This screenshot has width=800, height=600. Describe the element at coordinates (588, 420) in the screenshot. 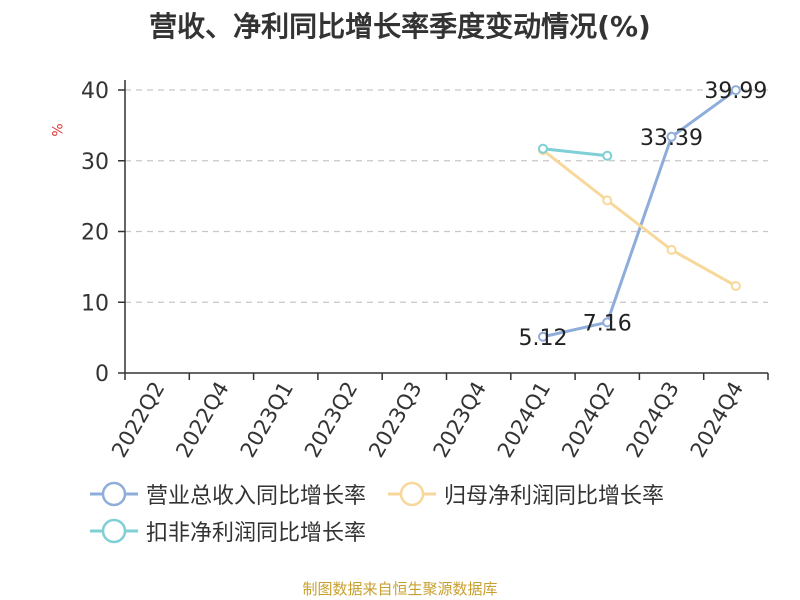

I see `x-tick-label: 2024Q2` at that location.